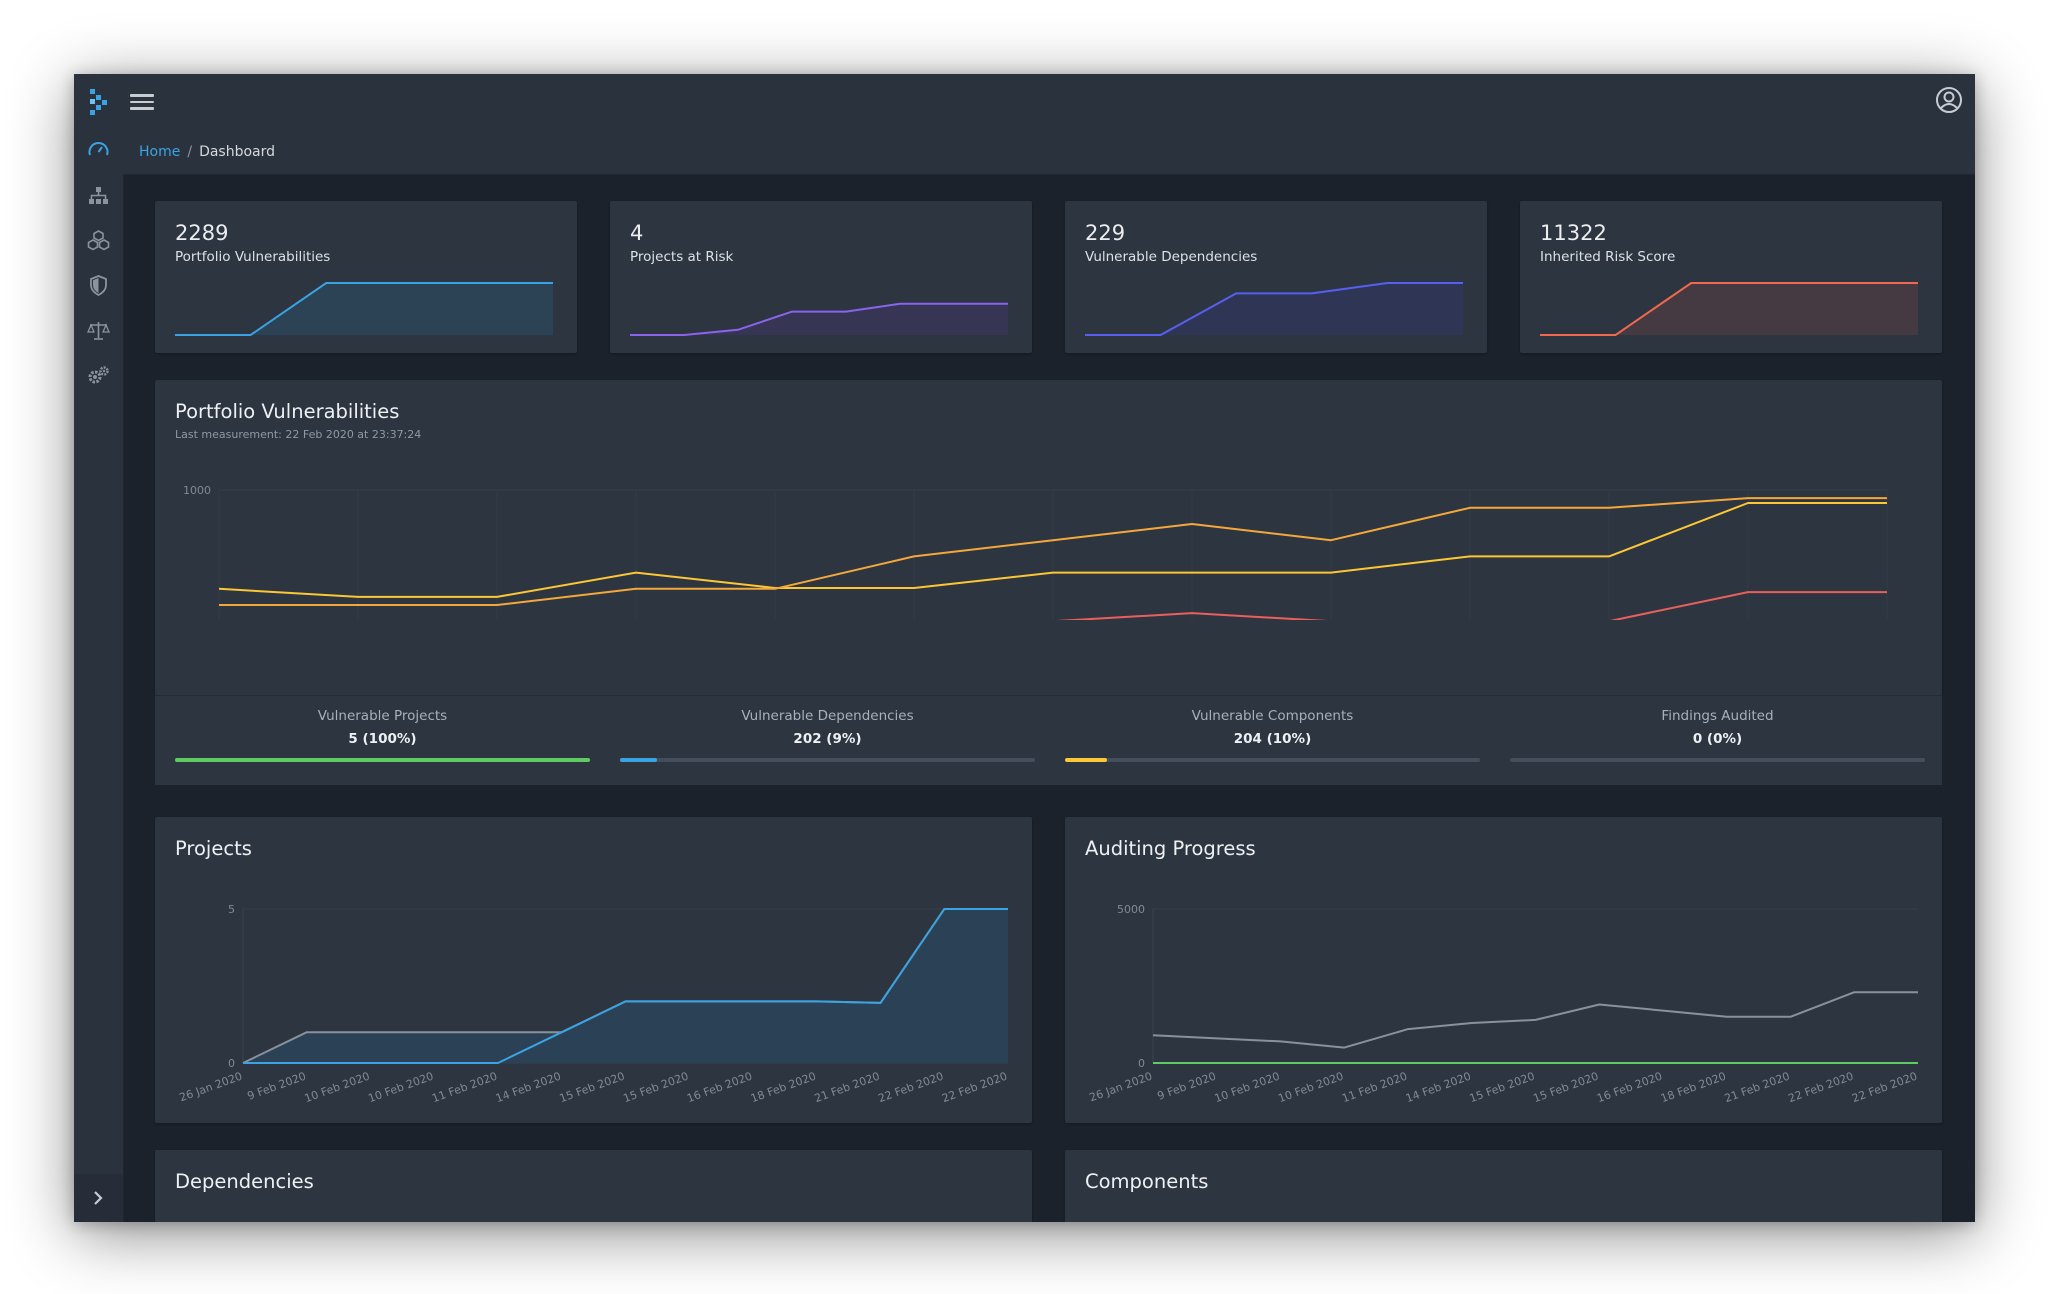  I want to click on card-title: Projects, so click(213, 848).